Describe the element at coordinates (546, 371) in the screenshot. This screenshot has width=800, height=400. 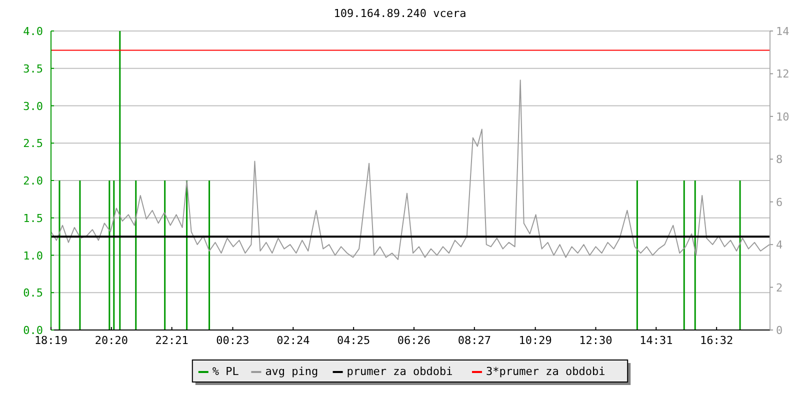
I see `legend-label: 3*prumer za obdobi` at that location.